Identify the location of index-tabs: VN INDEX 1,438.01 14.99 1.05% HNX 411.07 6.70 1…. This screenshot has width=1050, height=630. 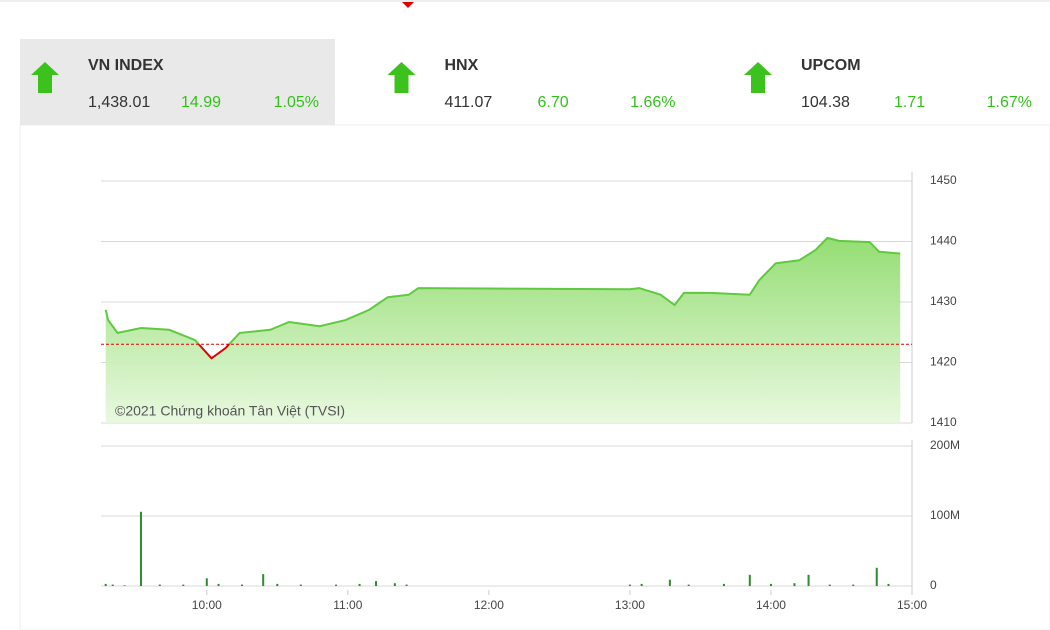
(526, 82).